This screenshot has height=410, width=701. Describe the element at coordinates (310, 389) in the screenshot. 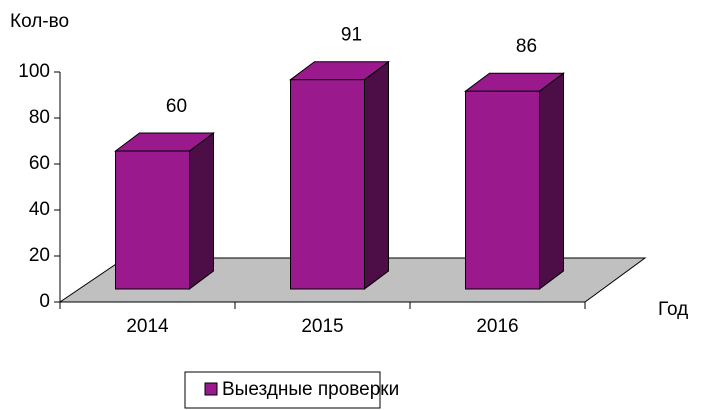

I see `legend-label: Выездные проверки` at that location.